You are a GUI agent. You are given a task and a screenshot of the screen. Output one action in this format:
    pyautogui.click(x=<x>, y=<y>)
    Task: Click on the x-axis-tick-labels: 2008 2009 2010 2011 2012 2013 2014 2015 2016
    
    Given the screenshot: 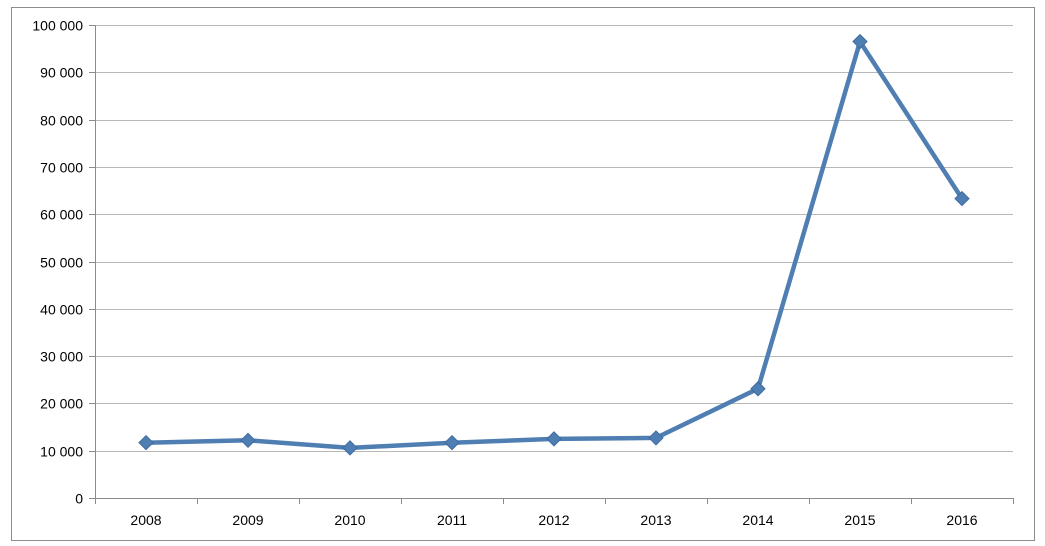 What is the action you would take?
    pyautogui.click(x=553, y=520)
    